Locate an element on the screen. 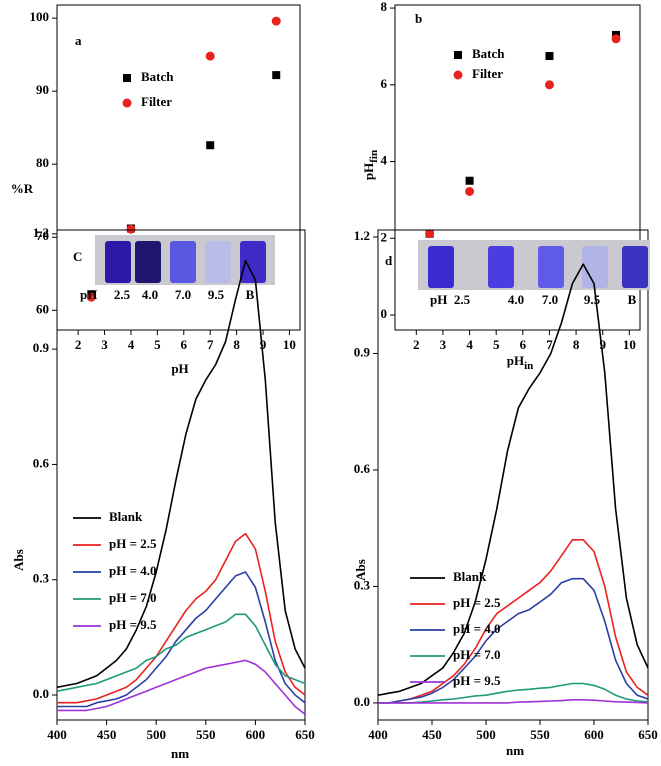 The height and width of the screenshot is (766, 661). inset-label: 4.0 is located at coordinates (516, 299).